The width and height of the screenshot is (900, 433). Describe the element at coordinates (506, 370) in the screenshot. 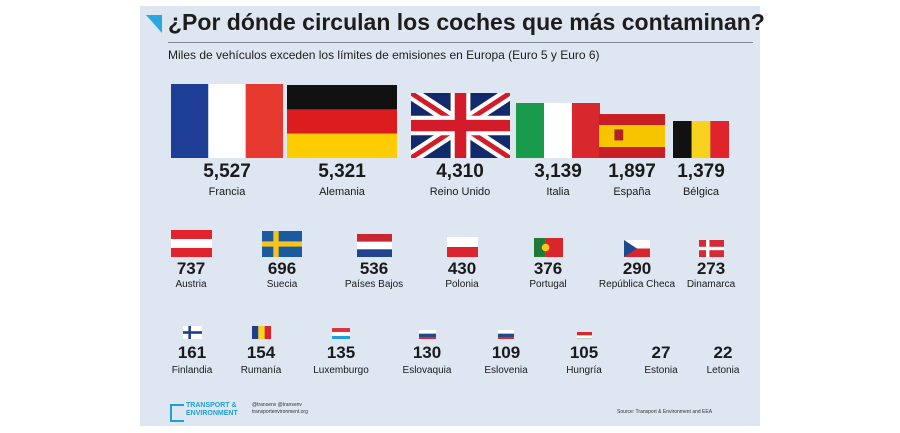

I see `country-label-eslovenia: Eslovenia` at that location.